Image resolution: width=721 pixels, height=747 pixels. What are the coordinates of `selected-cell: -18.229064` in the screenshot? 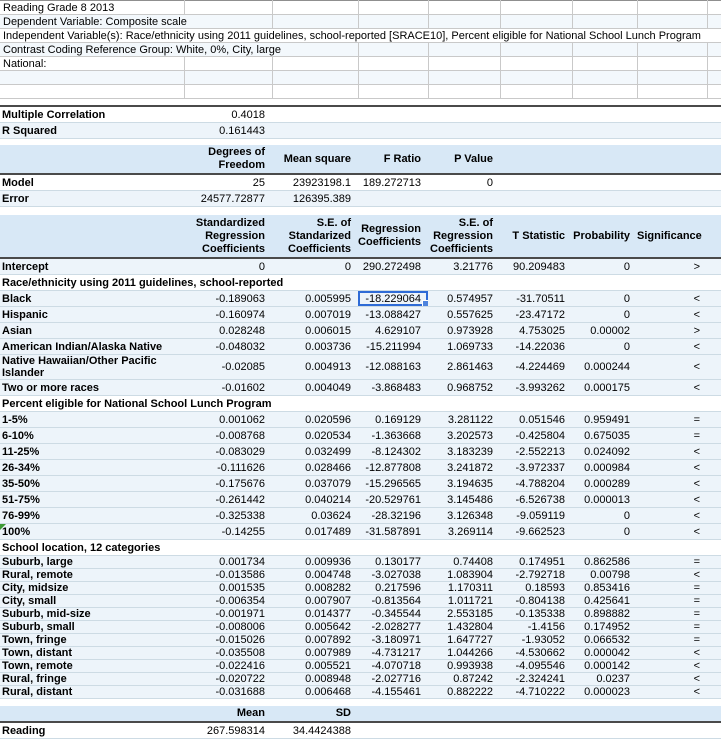 It's located at (393, 298).